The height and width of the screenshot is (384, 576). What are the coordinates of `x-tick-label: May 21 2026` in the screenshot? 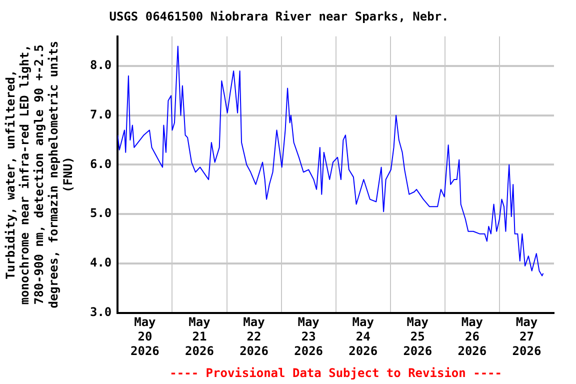 It's located at (199, 336).